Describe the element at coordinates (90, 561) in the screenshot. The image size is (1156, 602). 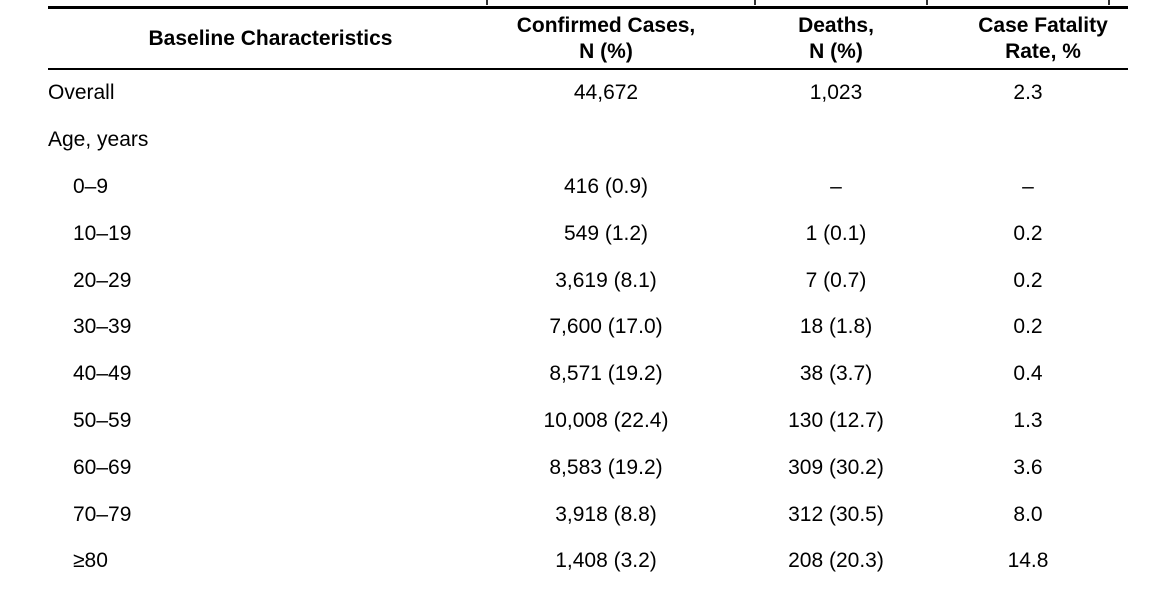
I see `row-label: ≥80` at that location.